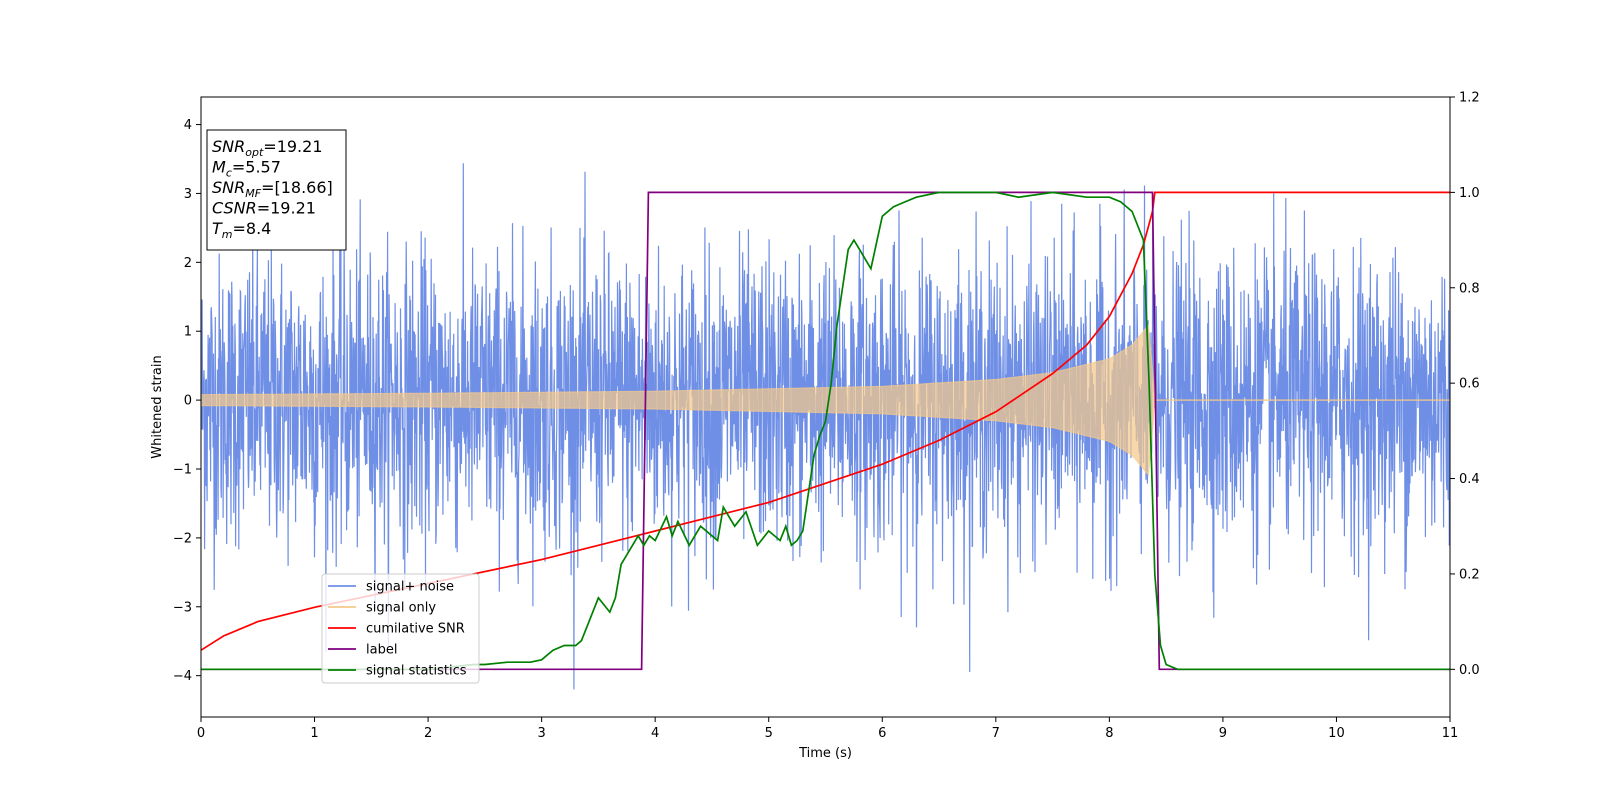  What do you see at coordinates (246, 169) in the screenshot?
I see `annotation-line: Mc=5.57` at bounding box center [246, 169].